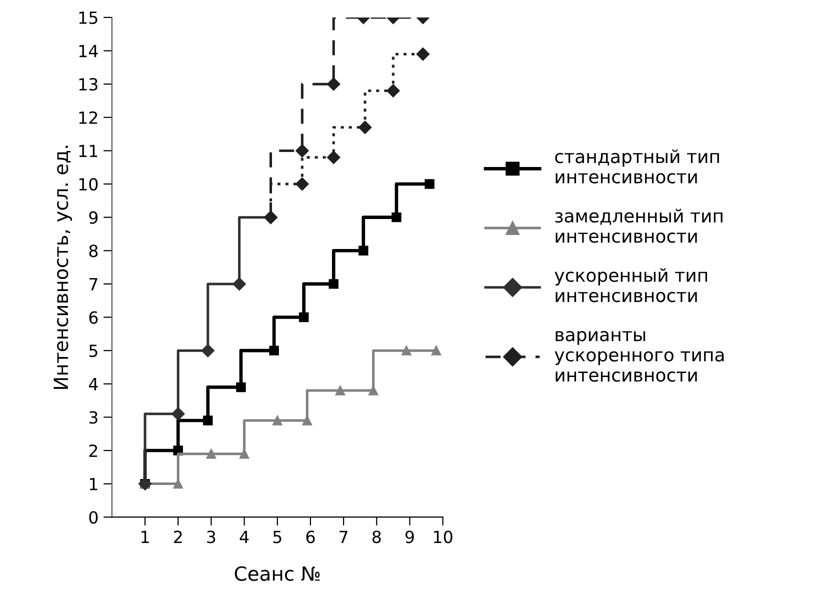 Image resolution: width=817 pixels, height=602 pixels. What do you see at coordinates (93, 351) in the screenshot?
I see `y-tick-label: 5` at bounding box center [93, 351].